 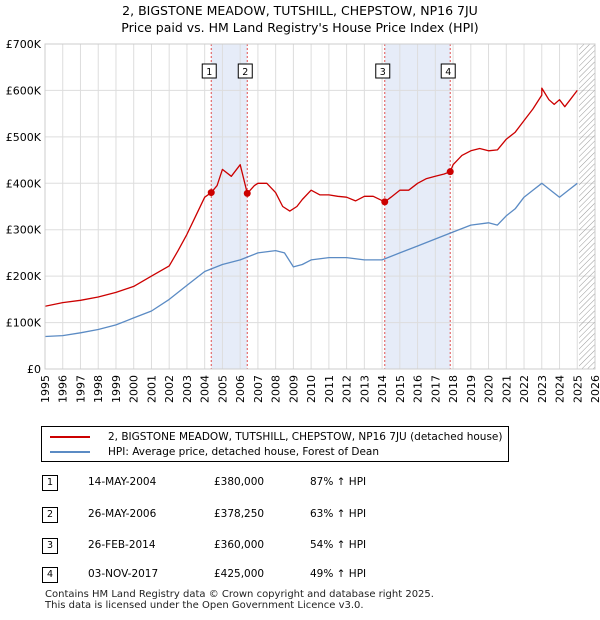 What do you see at coordinates (587, 206) in the screenshot?
I see `forecast-hatch-area` at bounding box center [587, 206].